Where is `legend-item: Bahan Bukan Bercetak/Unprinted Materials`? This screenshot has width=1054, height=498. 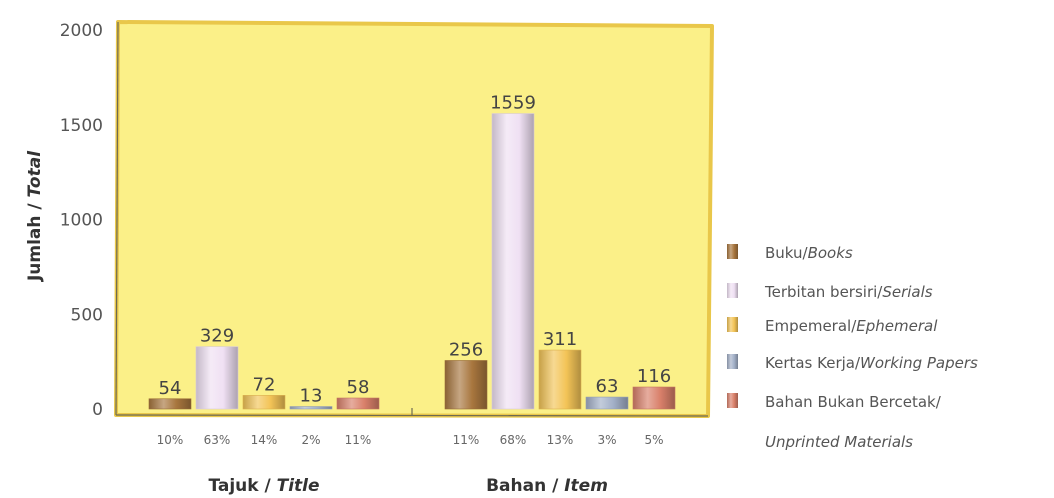 legend-item: Bahan Bukan Bercetak/Unprinted Materials is located at coordinates (834, 422).